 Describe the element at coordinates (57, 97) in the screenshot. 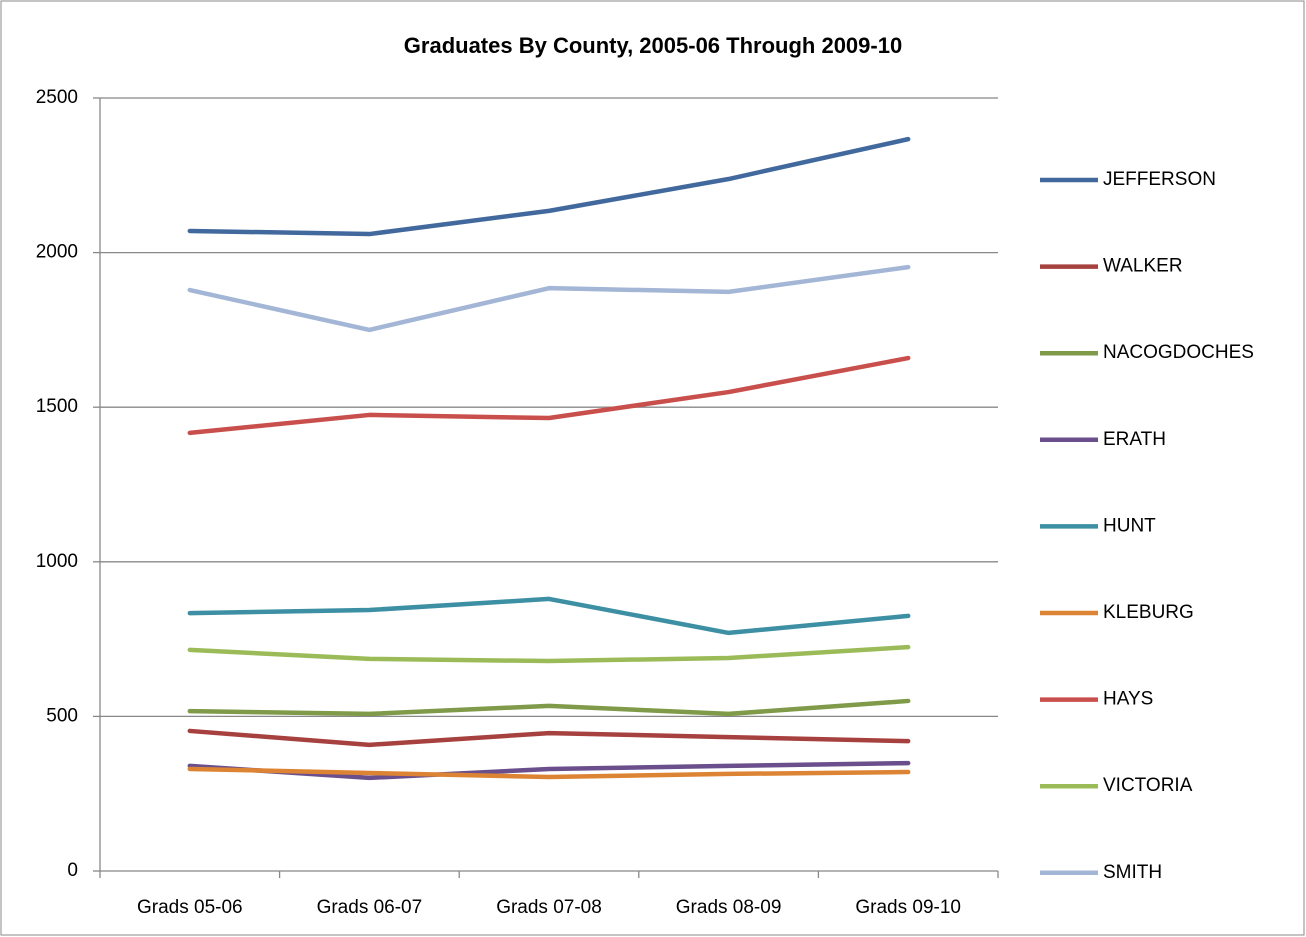

I see `y-tick-label: 2500` at that location.